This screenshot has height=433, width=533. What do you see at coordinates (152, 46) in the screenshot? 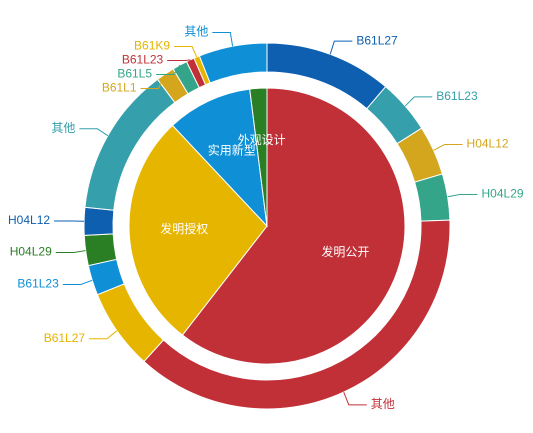
I see `outer-slice-label: B61K9` at bounding box center [152, 46].